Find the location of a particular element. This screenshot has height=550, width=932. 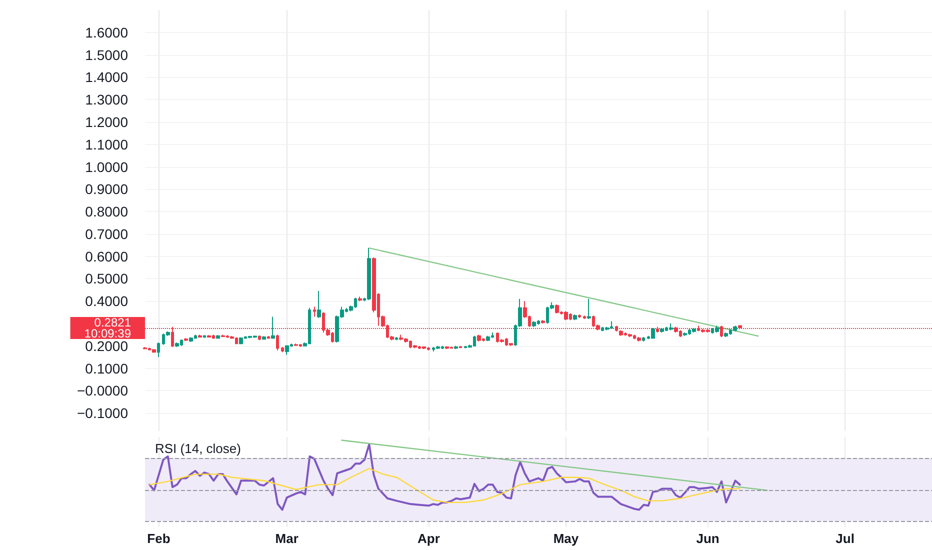

x-tick-label: Jul is located at coordinates (845, 538).